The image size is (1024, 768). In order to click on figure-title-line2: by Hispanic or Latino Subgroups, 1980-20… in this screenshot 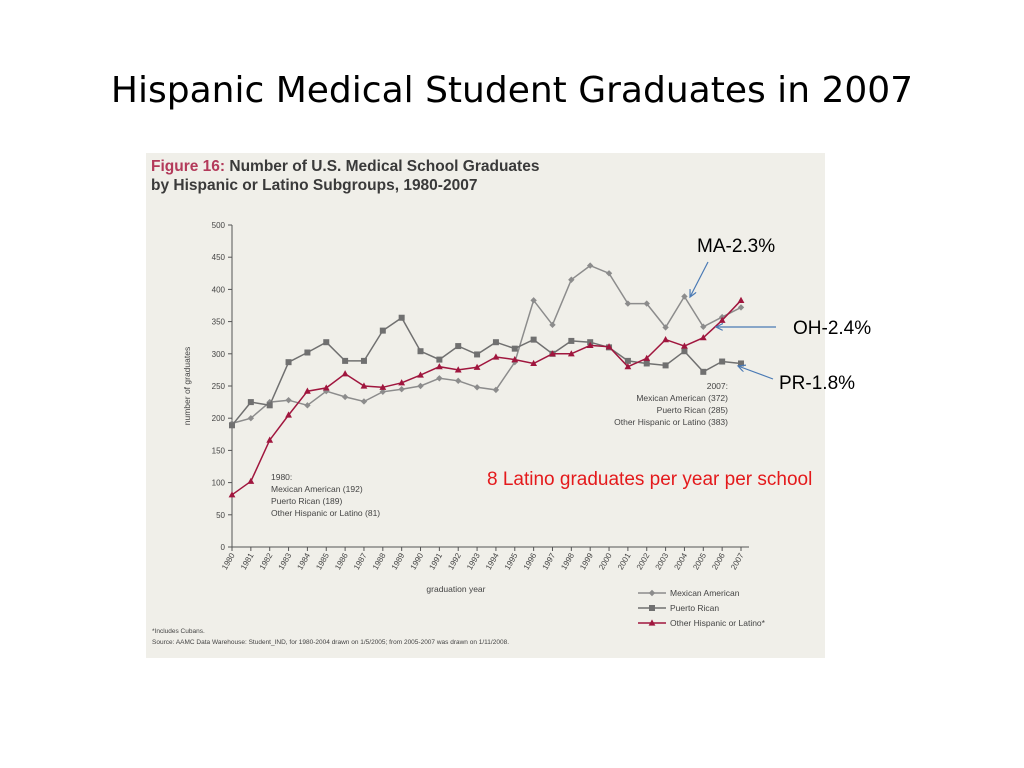, I will do `click(314, 185)`.